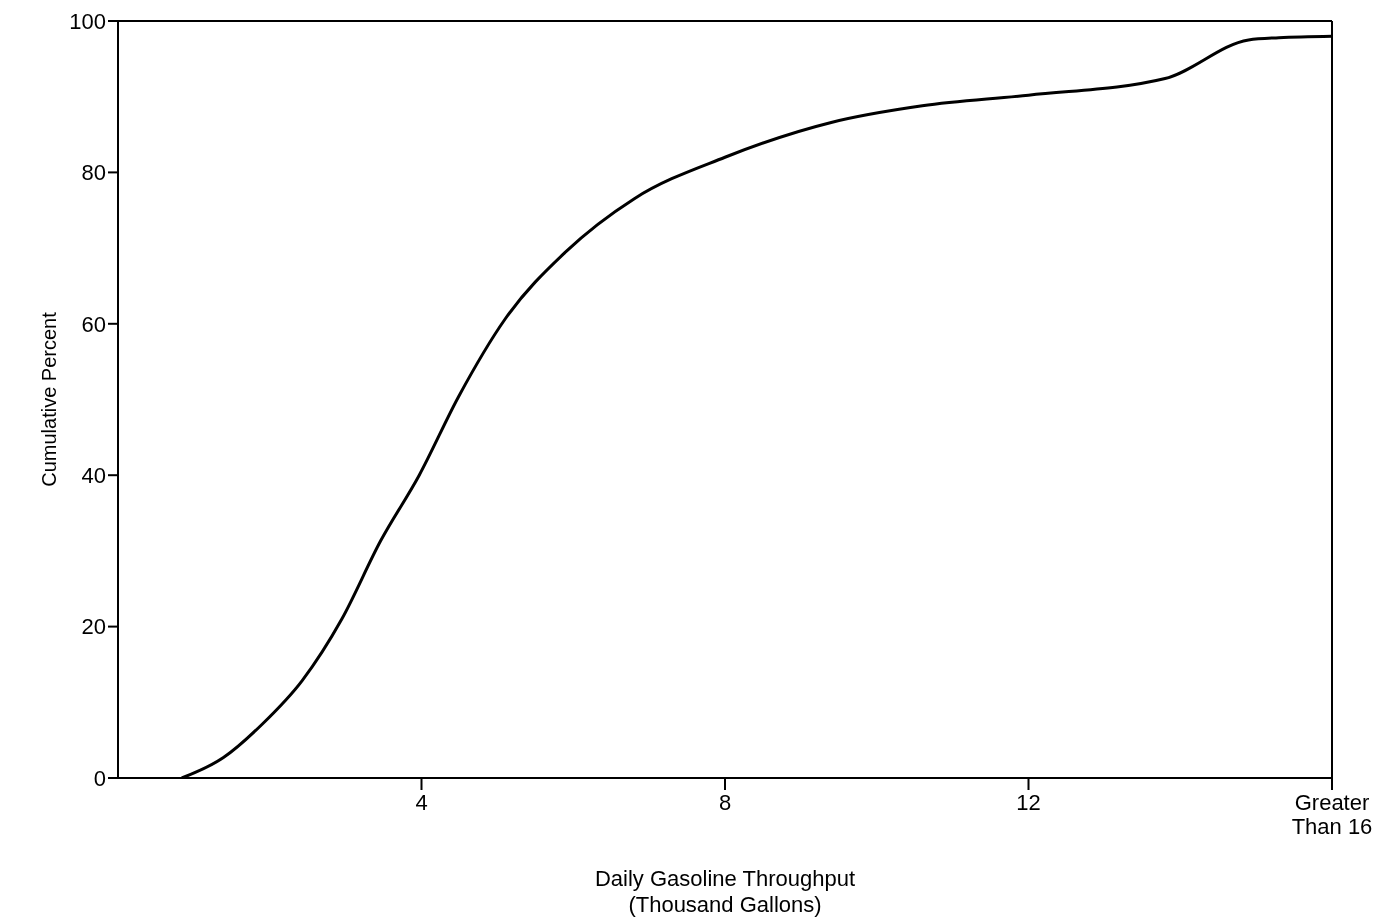 Image resolution: width=1393 pixels, height=922 pixels. I want to click on x-tick-label: 4, so click(421, 802).